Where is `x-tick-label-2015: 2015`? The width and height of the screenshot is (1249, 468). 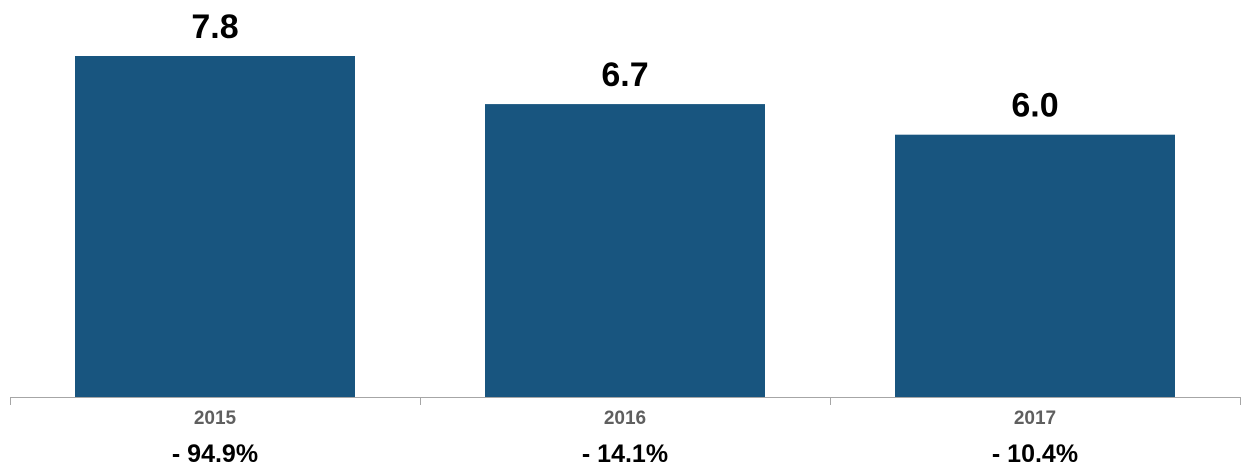
x-tick-label-2015: 2015 is located at coordinates (215, 418).